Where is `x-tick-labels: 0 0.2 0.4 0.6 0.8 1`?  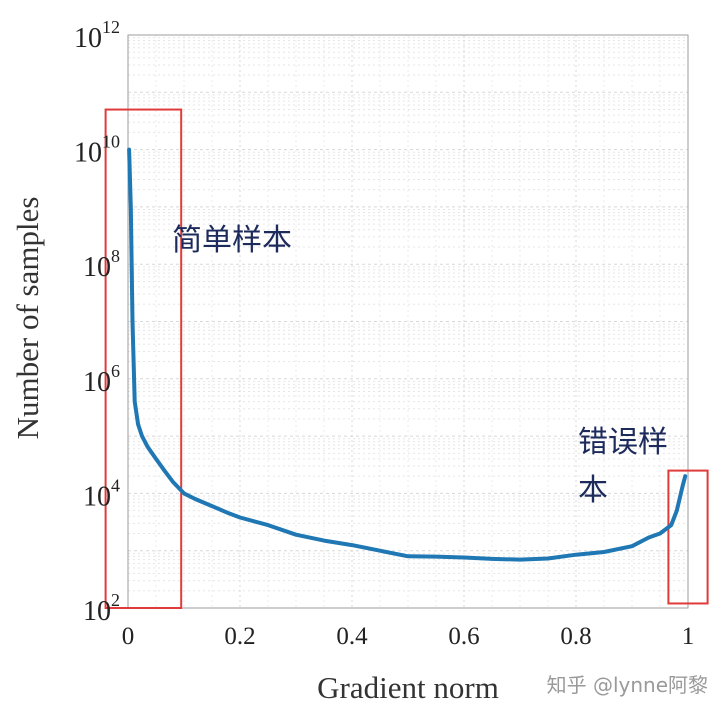
x-tick-labels: 0 0.2 0.4 0.6 0.8 1 is located at coordinates (408, 636).